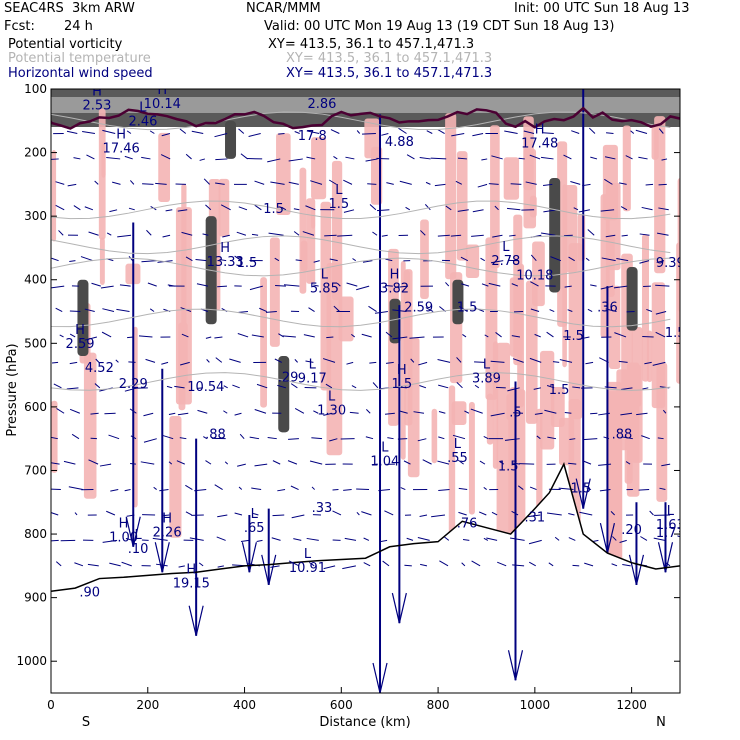 The image size is (740, 740). I want to click on contour-value-label: 2.59, so click(418, 308).